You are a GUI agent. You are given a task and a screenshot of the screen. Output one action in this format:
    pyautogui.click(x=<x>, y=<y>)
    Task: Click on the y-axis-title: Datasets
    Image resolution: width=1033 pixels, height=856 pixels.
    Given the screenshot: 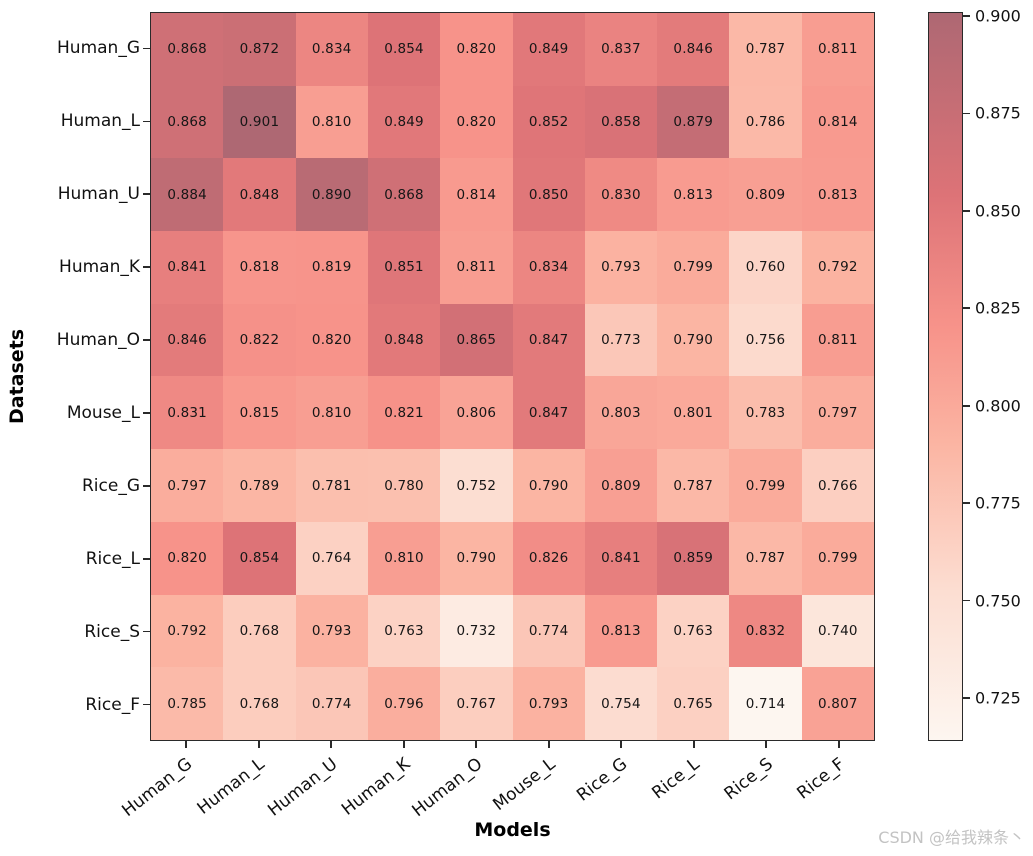 What is the action you would take?
    pyautogui.click(x=17, y=376)
    